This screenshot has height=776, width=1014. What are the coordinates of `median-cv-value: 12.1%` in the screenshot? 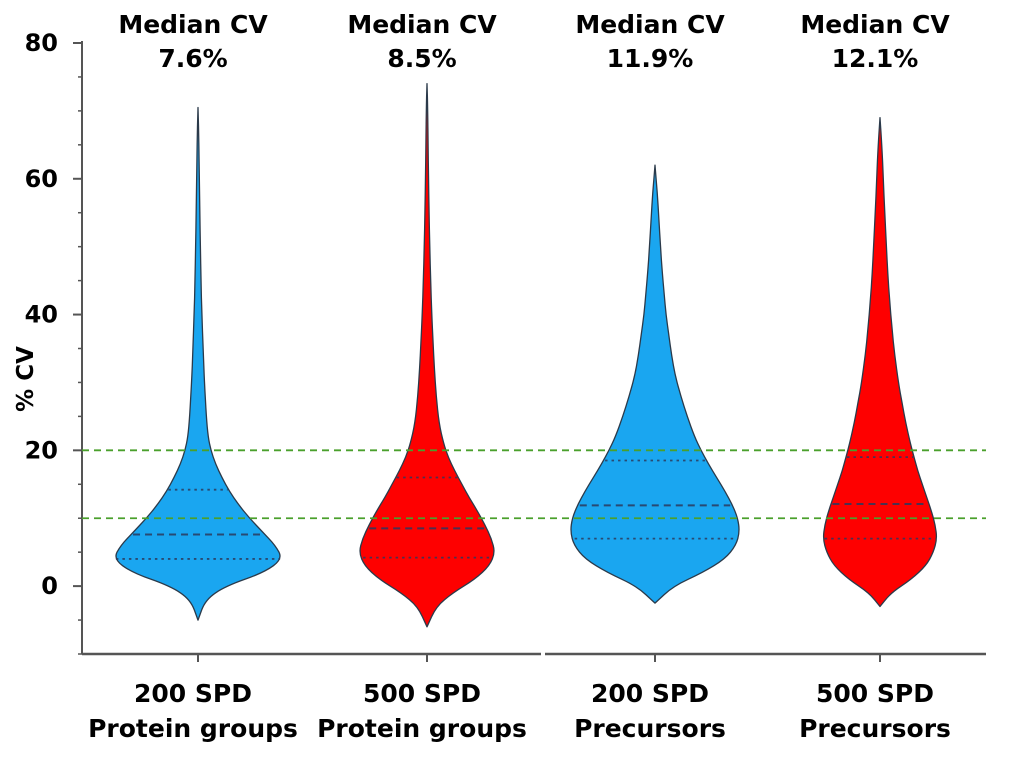 It's located at (875, 58).